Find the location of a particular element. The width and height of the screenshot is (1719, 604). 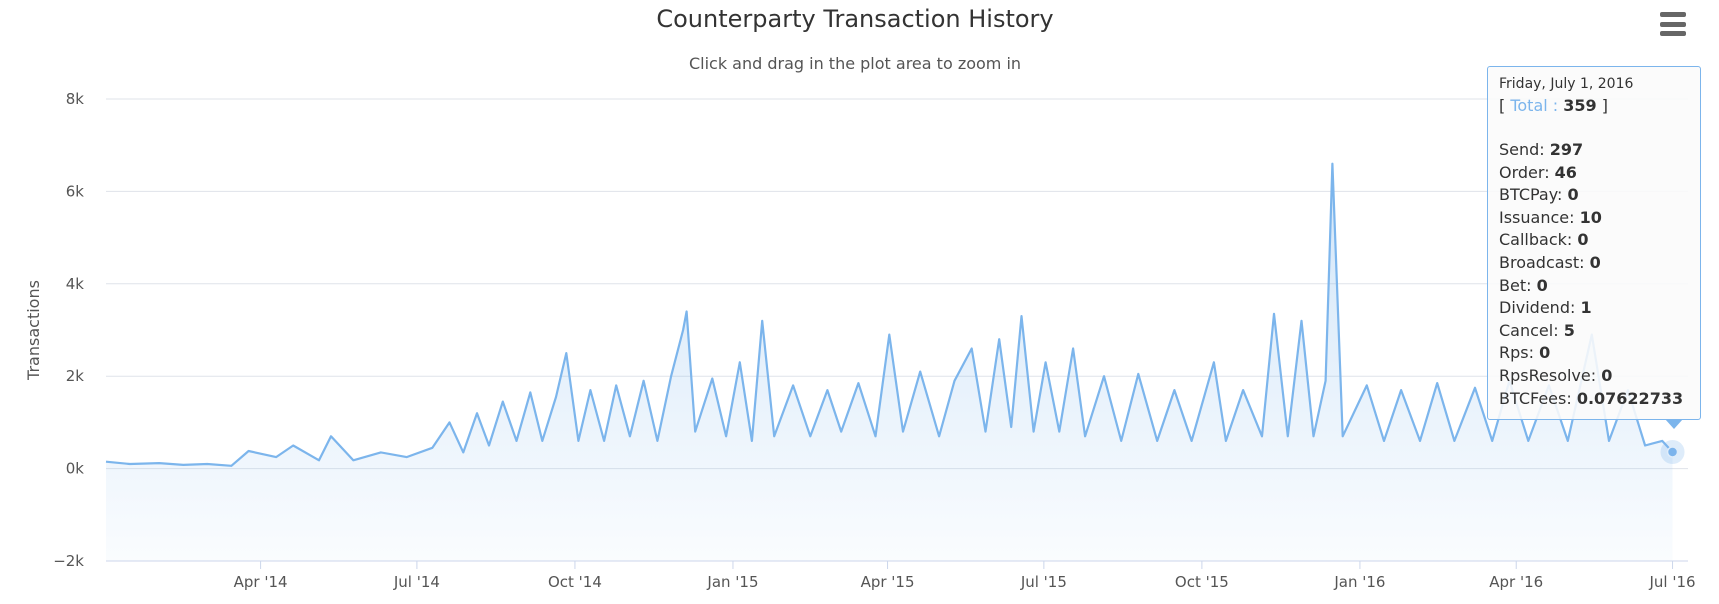

tooltip-row-label: Issuance: is located at coordinates (1539, 217).